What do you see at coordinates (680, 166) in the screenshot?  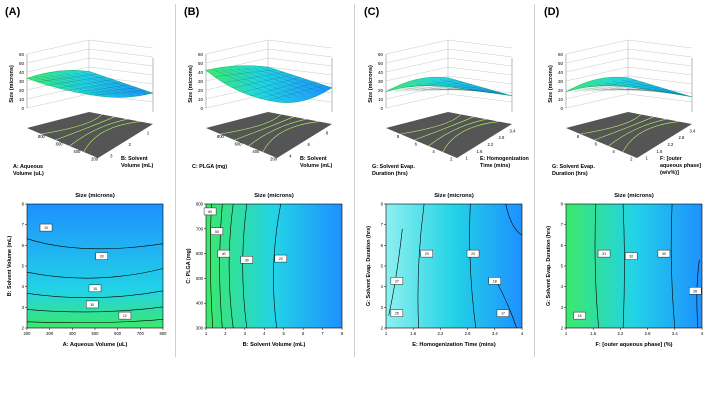 I see `y-axis-label: aqueous phase]` at bounding box center [680, 166].